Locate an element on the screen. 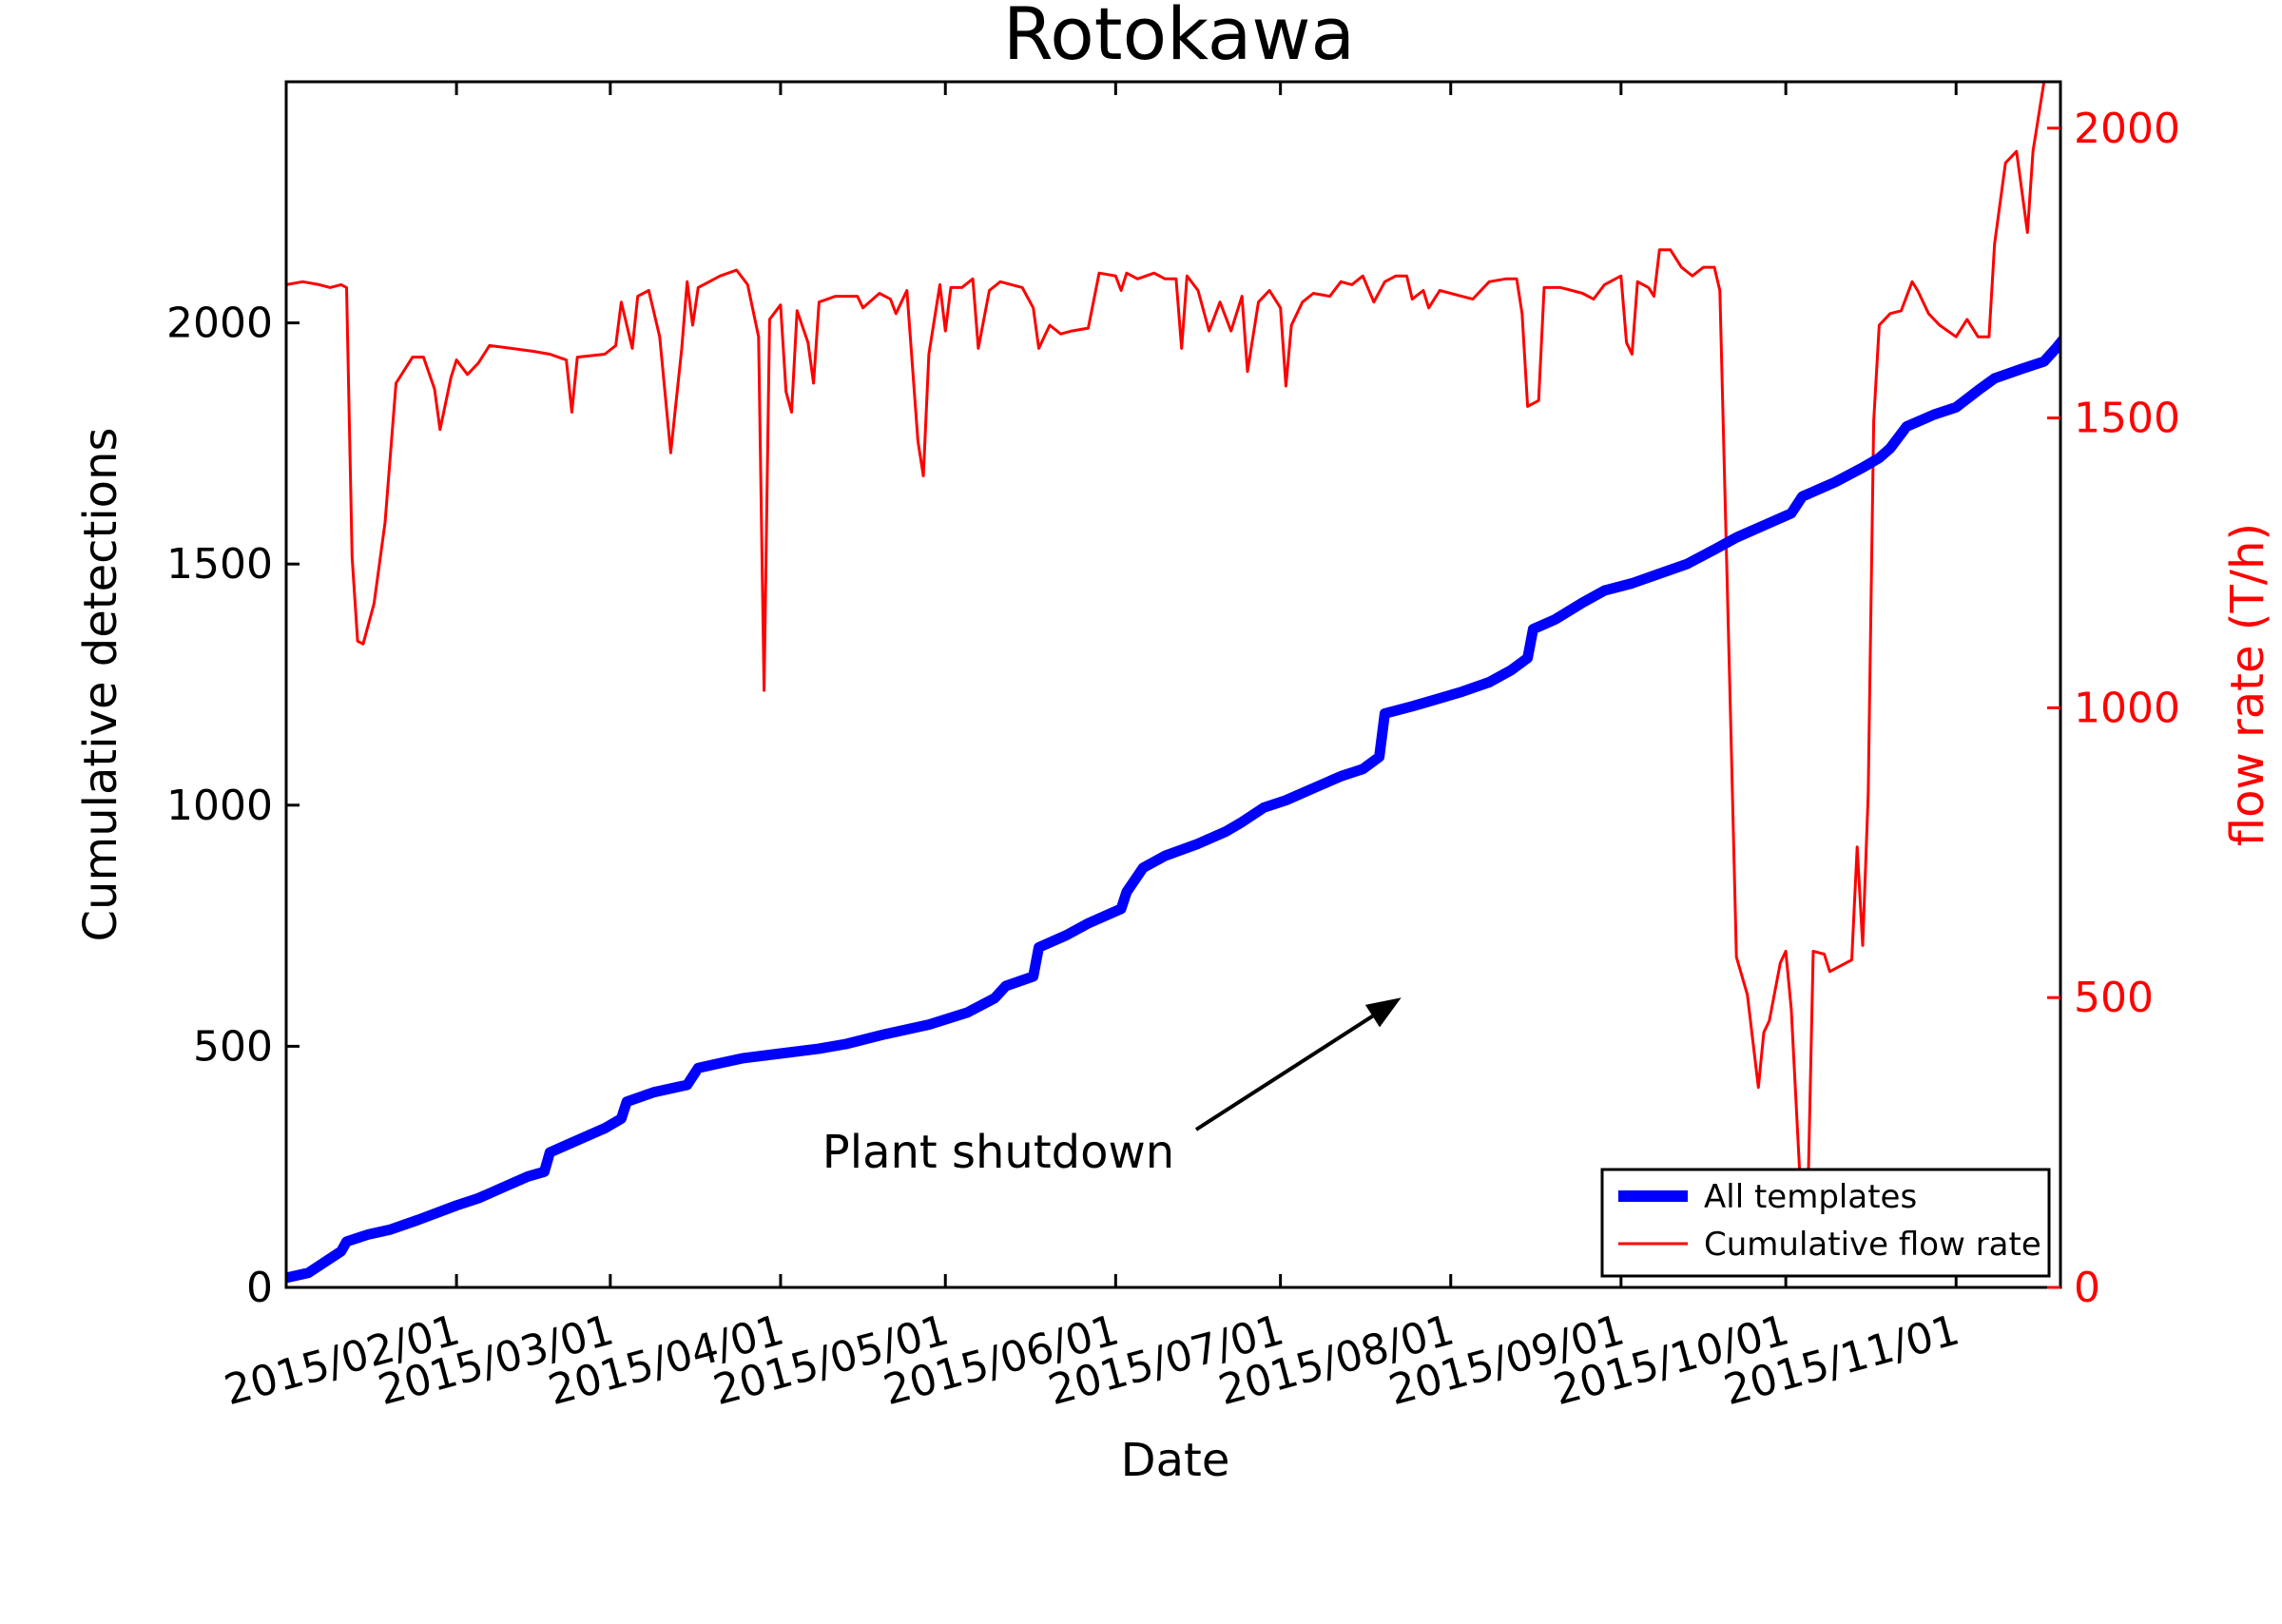  annotation: Plant shutdown is located at coordinates (1112, 1088).